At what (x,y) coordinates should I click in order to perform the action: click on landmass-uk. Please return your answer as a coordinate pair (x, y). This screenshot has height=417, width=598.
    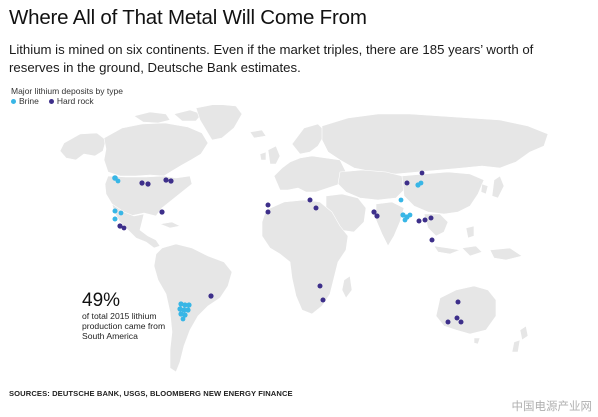
    Looking at the image, I should click on (274, 155).